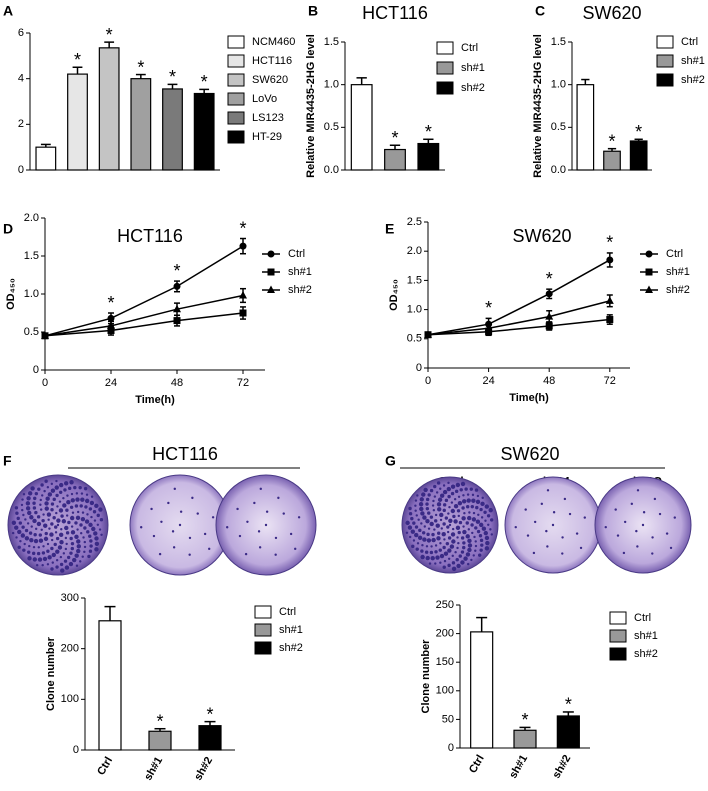 Image resolution: width=708 pixels, height=791 pixels. Describe the element at coordinates (36, 370) in the screenshot. I see `y-tick-label: 0` at that location.